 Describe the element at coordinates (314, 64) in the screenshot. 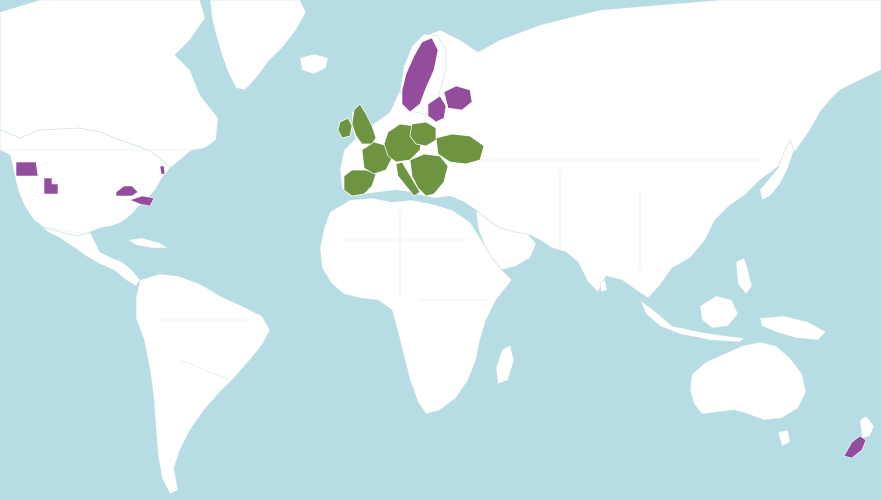

I see `landmass-iceland` at that location.